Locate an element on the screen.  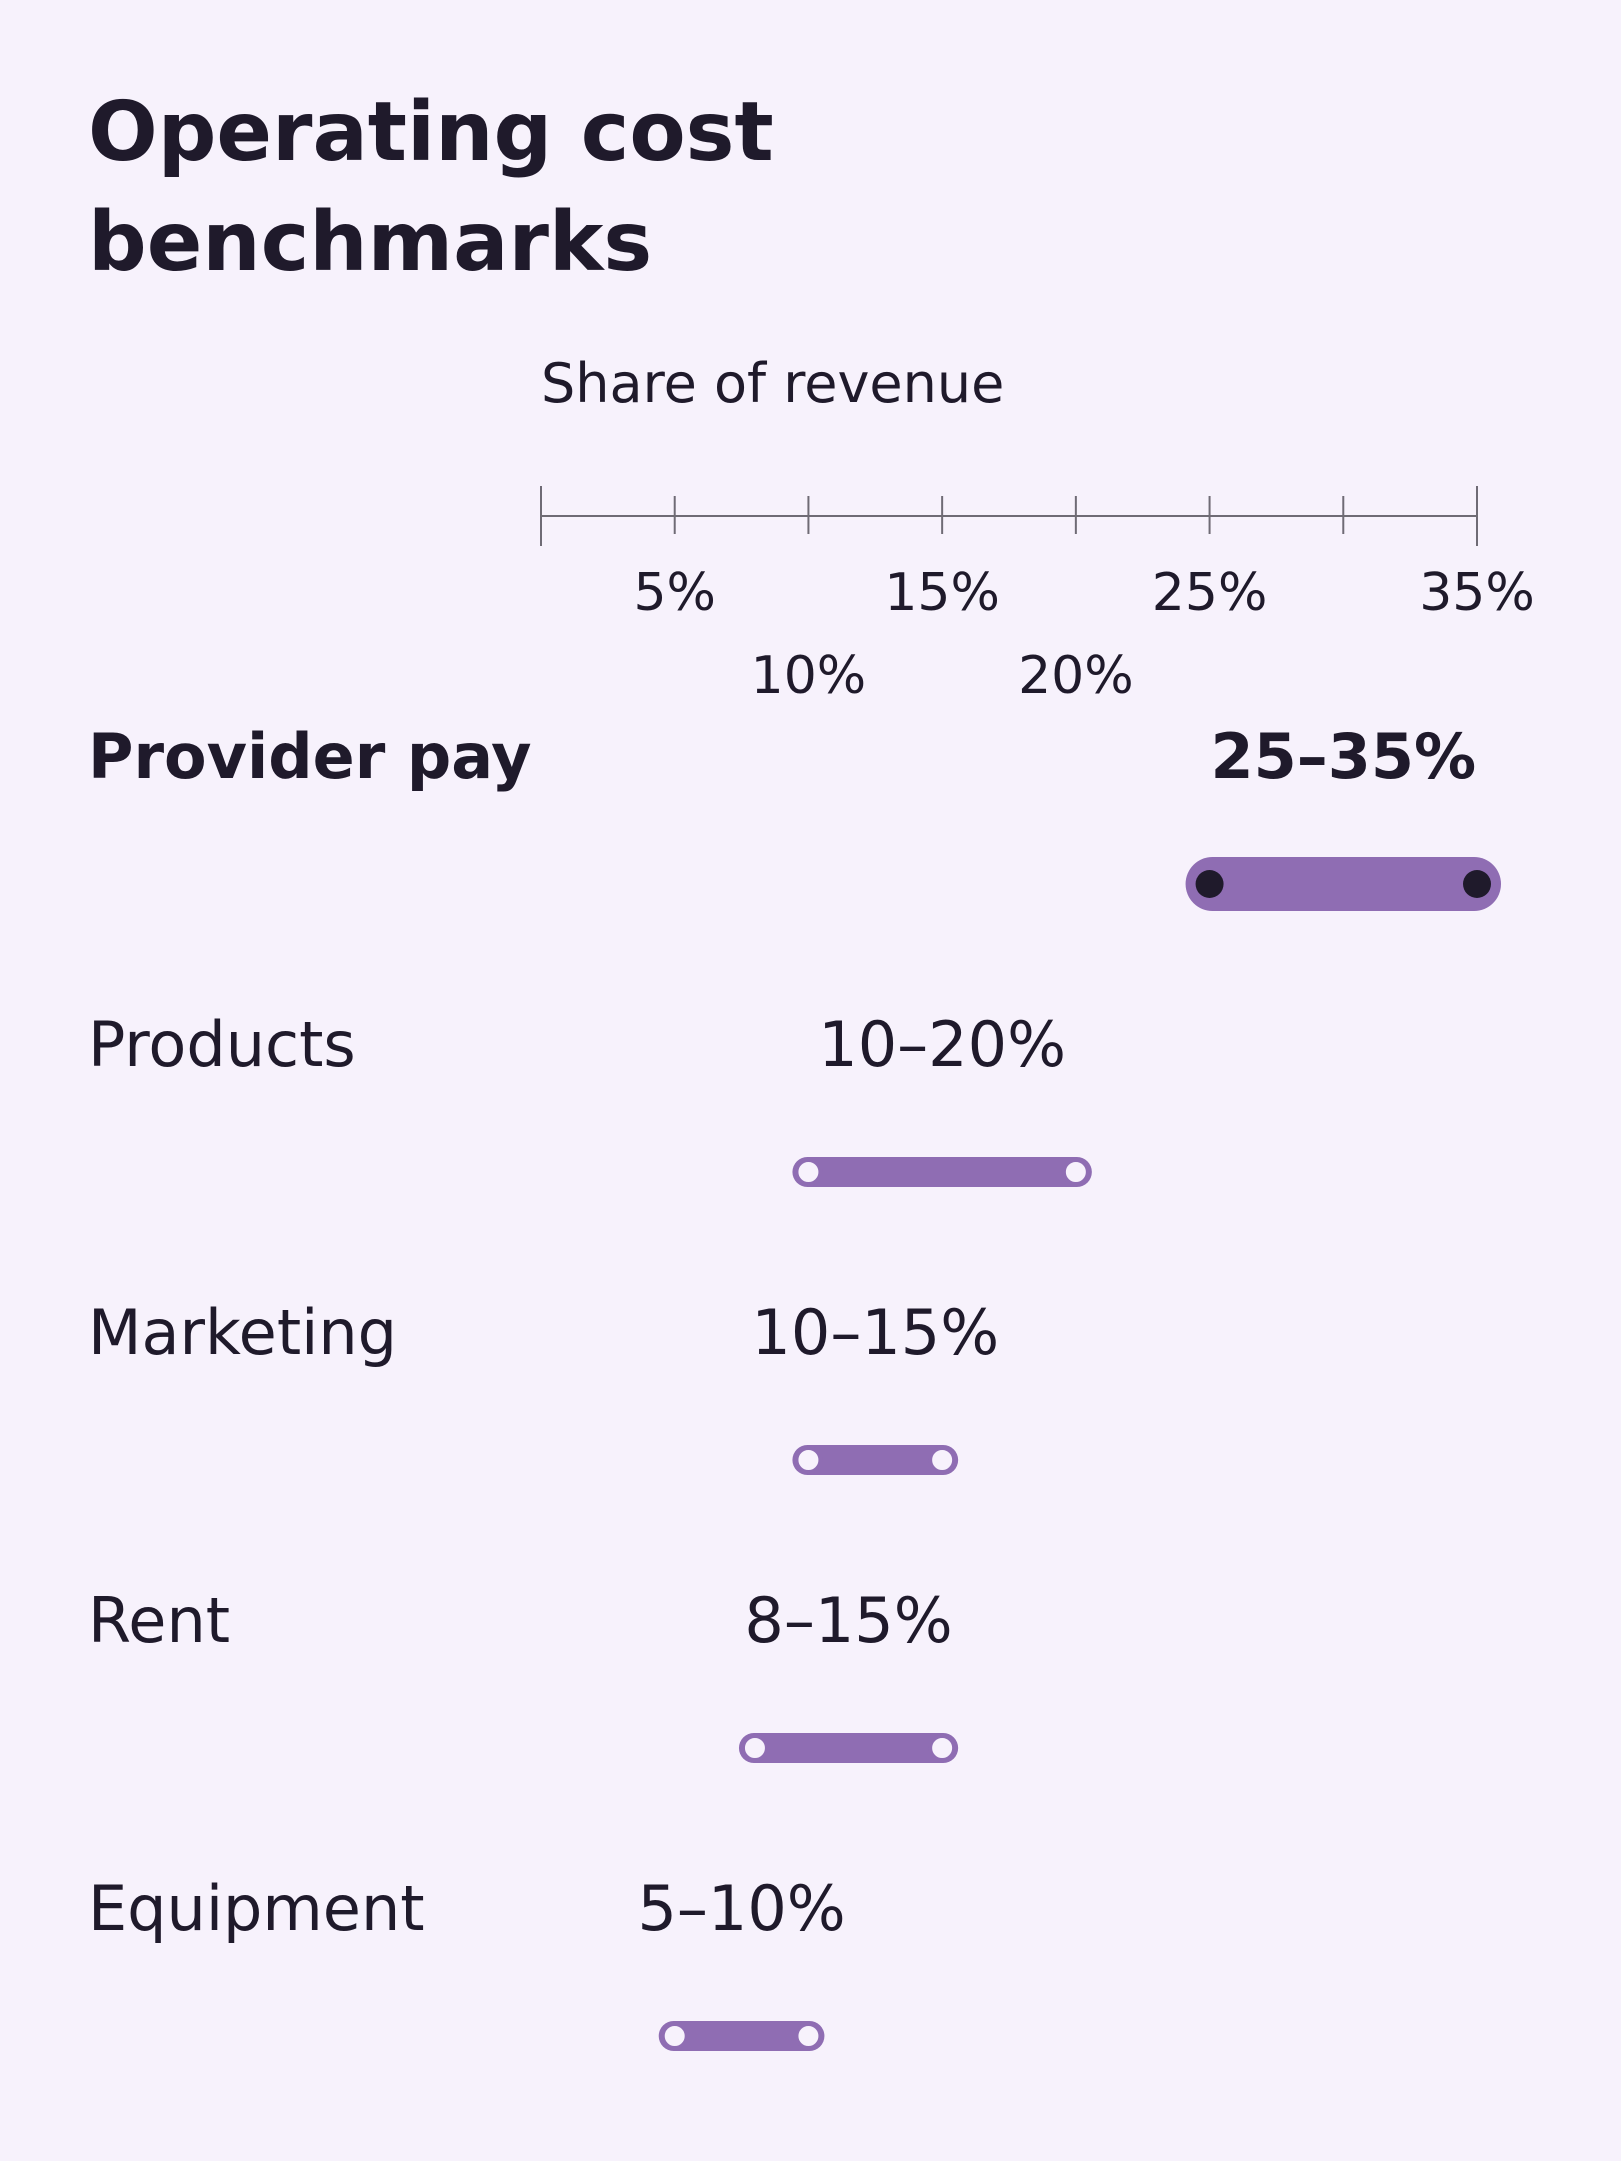
tick-label: 15% is located at coordinates (942, 593).